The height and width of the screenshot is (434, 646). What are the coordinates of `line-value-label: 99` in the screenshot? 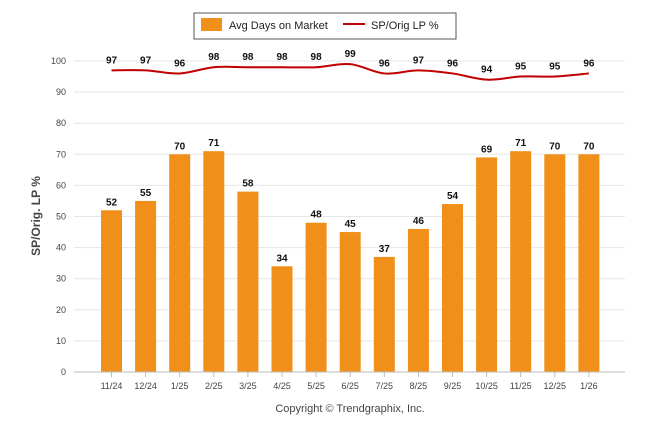 It's located at (351, 54).